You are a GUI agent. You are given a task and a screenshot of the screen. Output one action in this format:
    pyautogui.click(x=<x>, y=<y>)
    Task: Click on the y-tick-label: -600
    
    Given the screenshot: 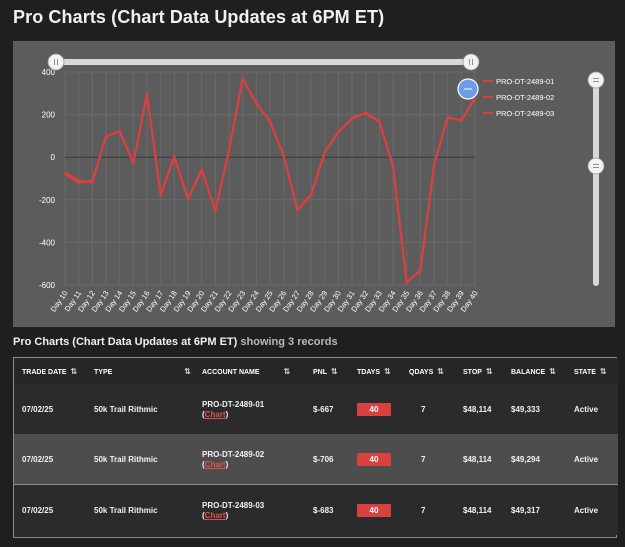 What is the action you would take?
    pyautogui.click(x=47, y=285)
    